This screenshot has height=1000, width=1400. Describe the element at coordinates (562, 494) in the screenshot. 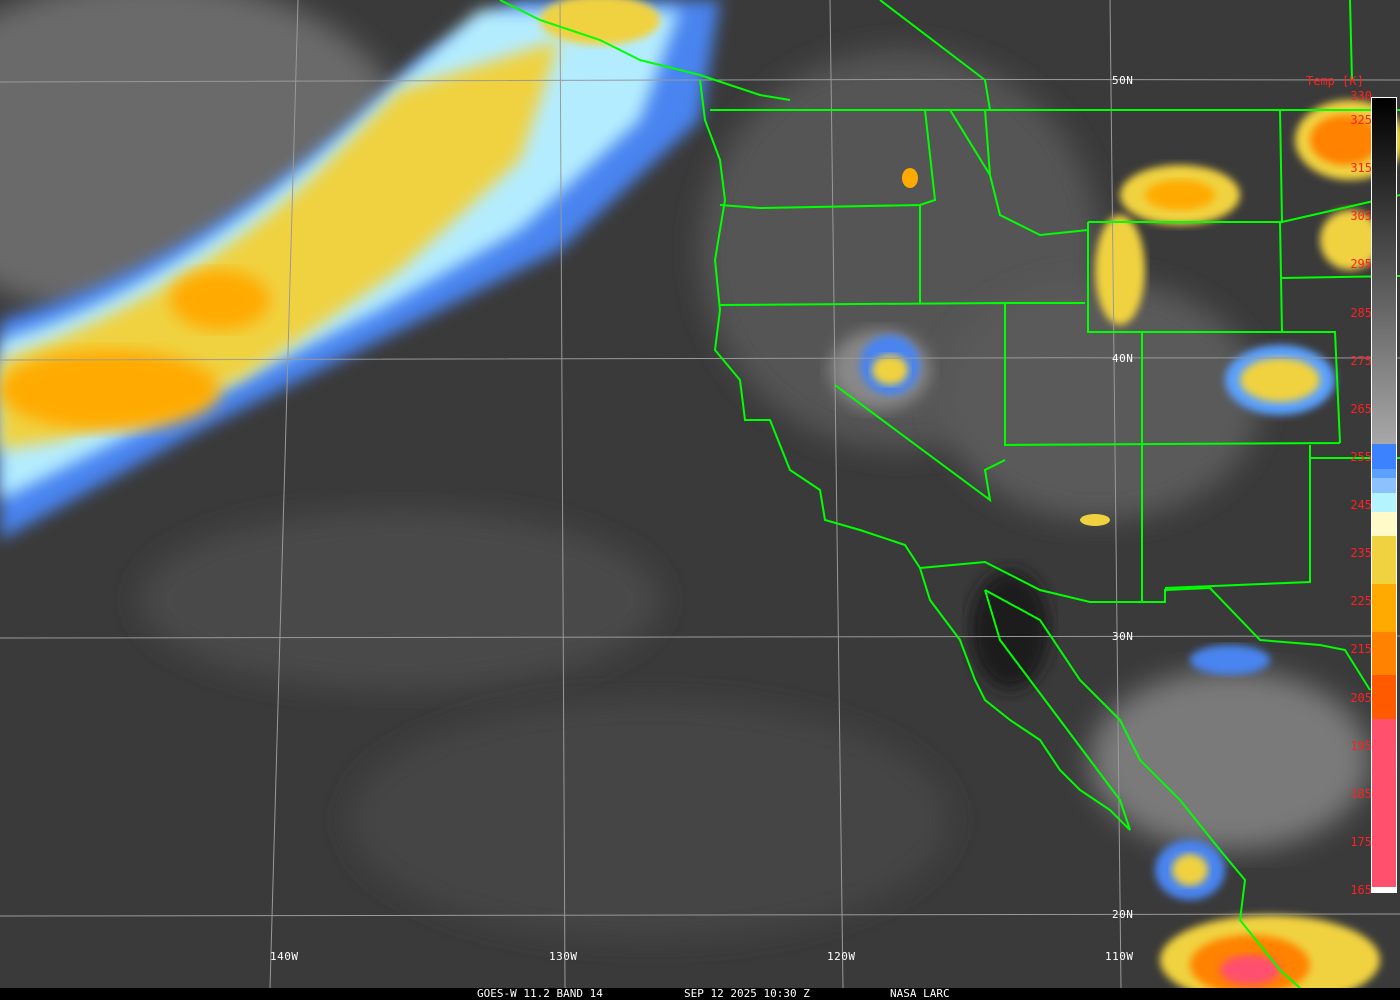

I see `grid-line-130w` at that location.